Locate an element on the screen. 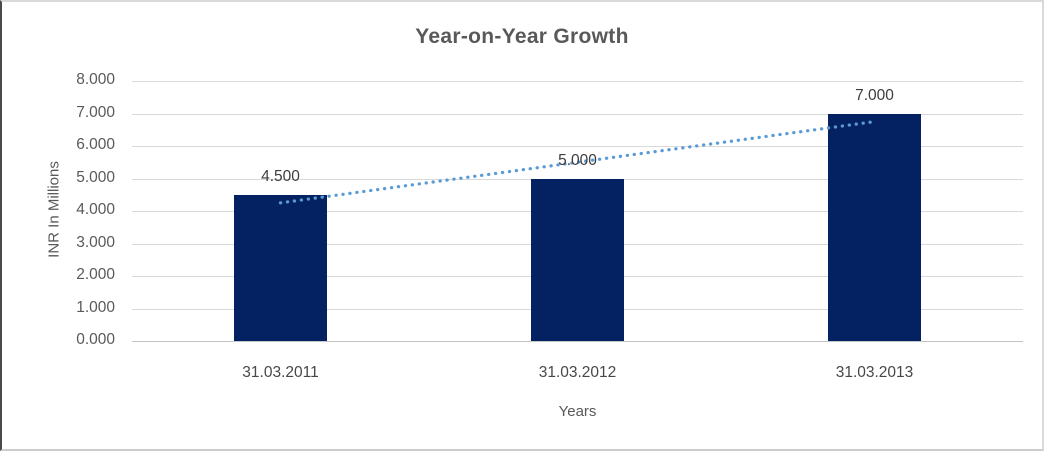 This screenshot has width=1044, height=451. bar-31.03.2011 is located at coordinates (280, 267).